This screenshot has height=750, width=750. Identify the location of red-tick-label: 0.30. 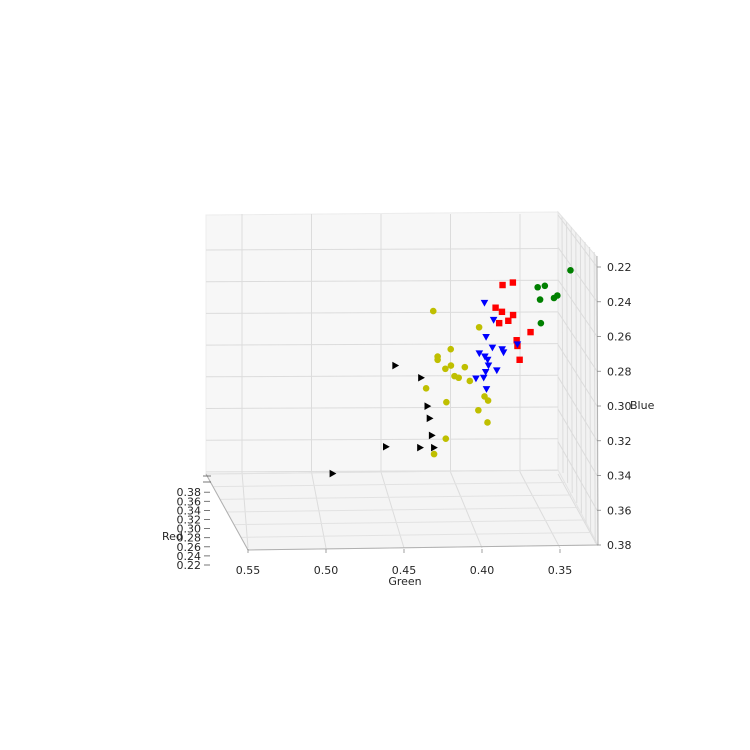
(189, 529).